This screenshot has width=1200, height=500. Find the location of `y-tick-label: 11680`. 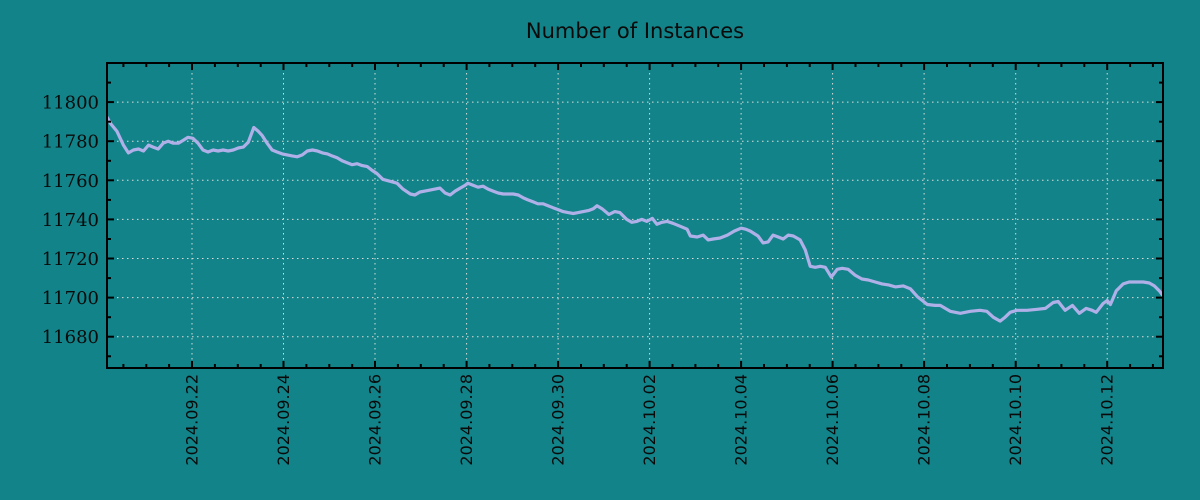

y-tick-label: 11680 is located at coordinates (70, 337).